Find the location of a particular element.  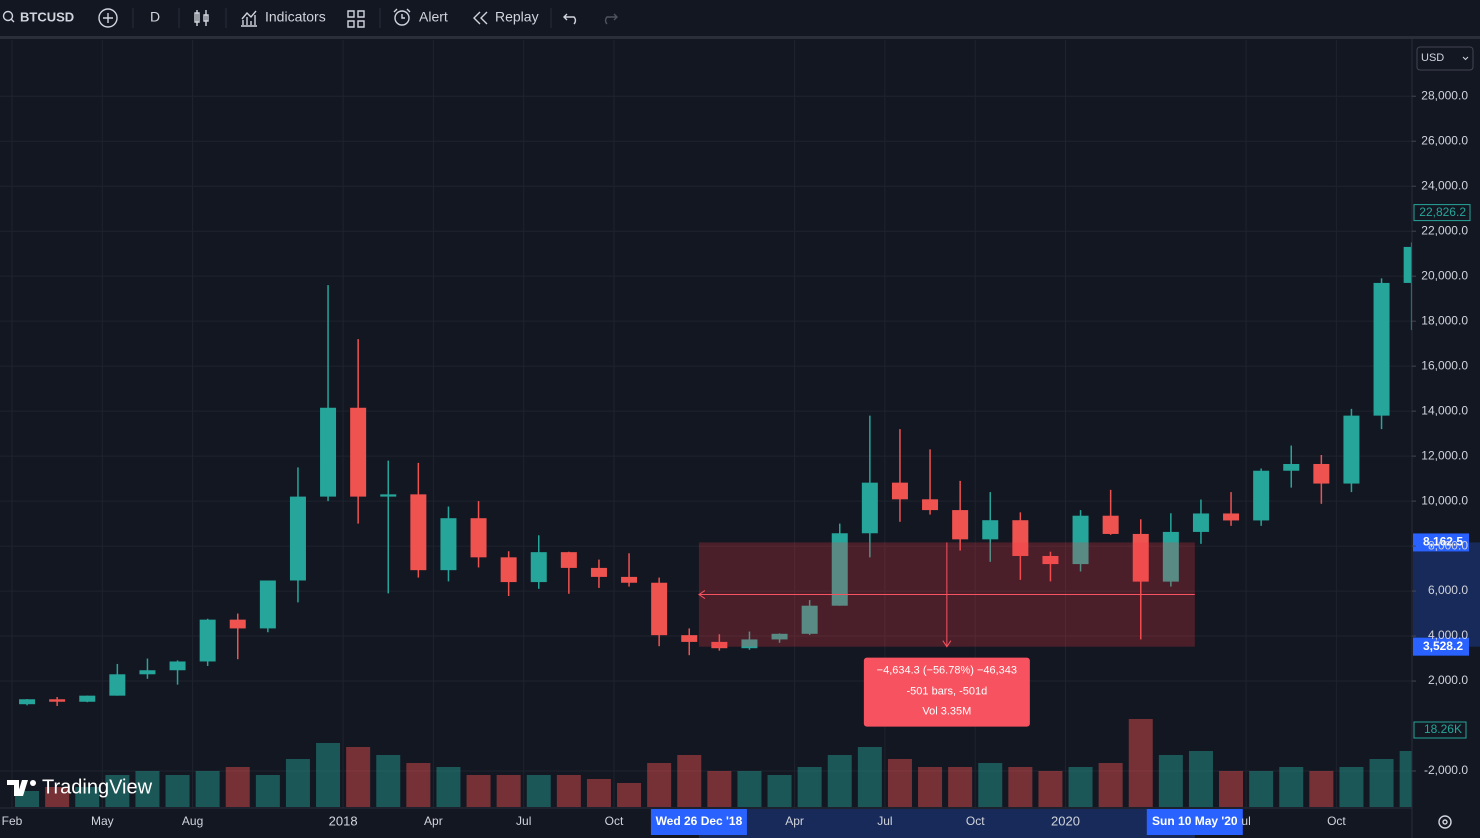

measure-range: -501 bars, -501d is located at coordinates (947, 692).